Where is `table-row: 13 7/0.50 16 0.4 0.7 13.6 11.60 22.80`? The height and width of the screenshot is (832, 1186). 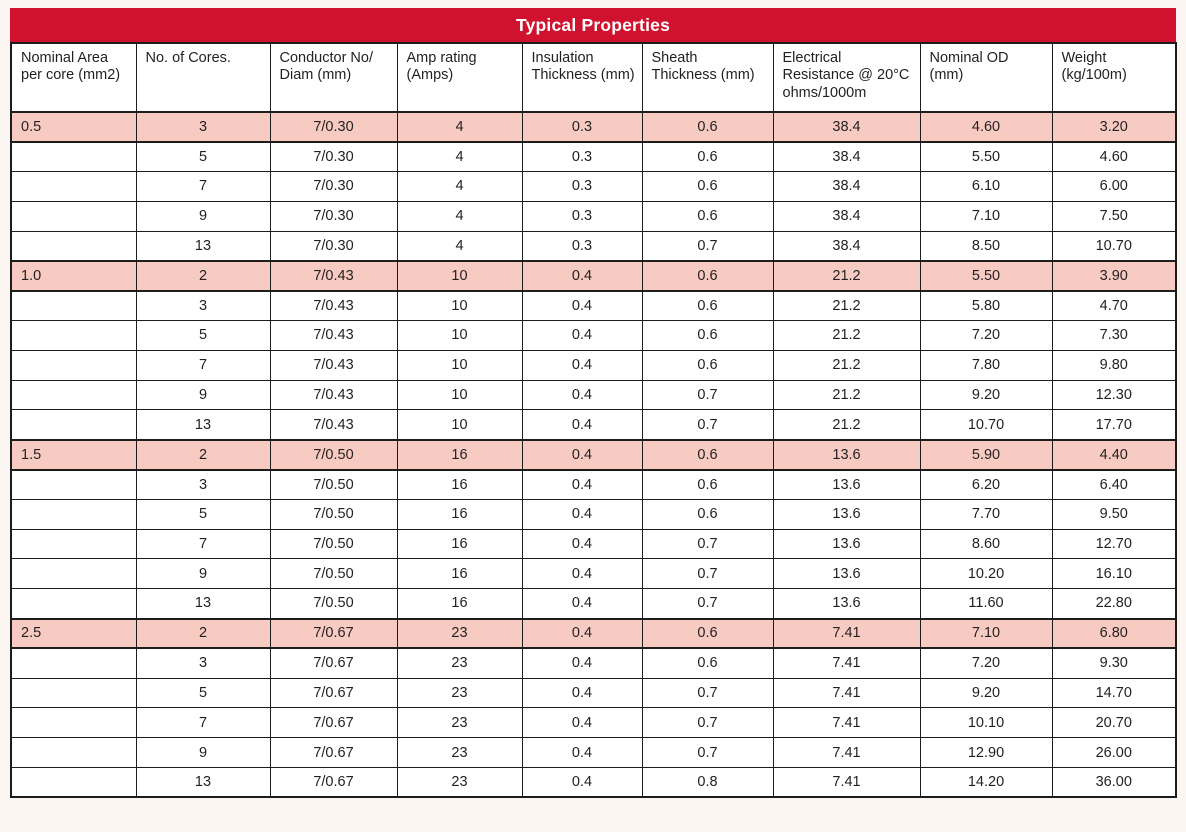
table-row: 13 7/0.50 16 0.4 0.7 13.6 11.60 22.80 is located at coordinates (593, 604).